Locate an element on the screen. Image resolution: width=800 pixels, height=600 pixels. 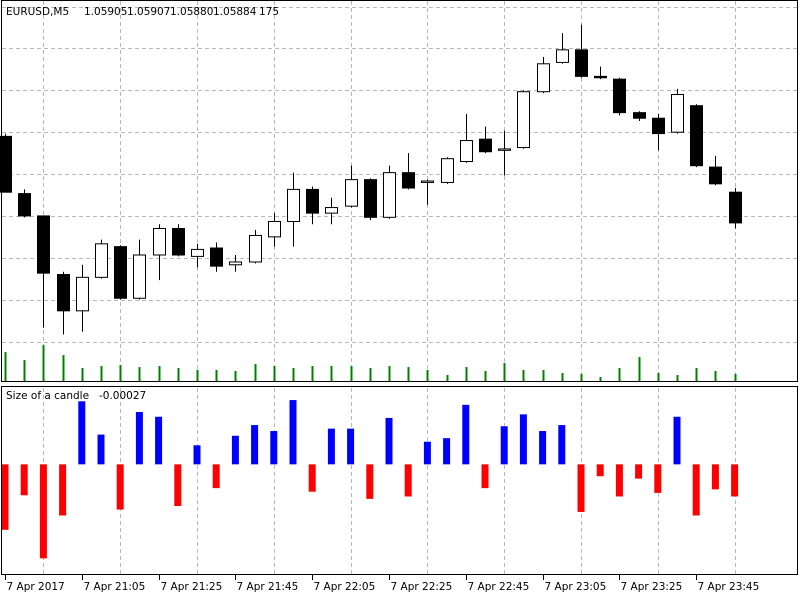
indicator-name: Size of a candle is located at coordinates (47, 396).